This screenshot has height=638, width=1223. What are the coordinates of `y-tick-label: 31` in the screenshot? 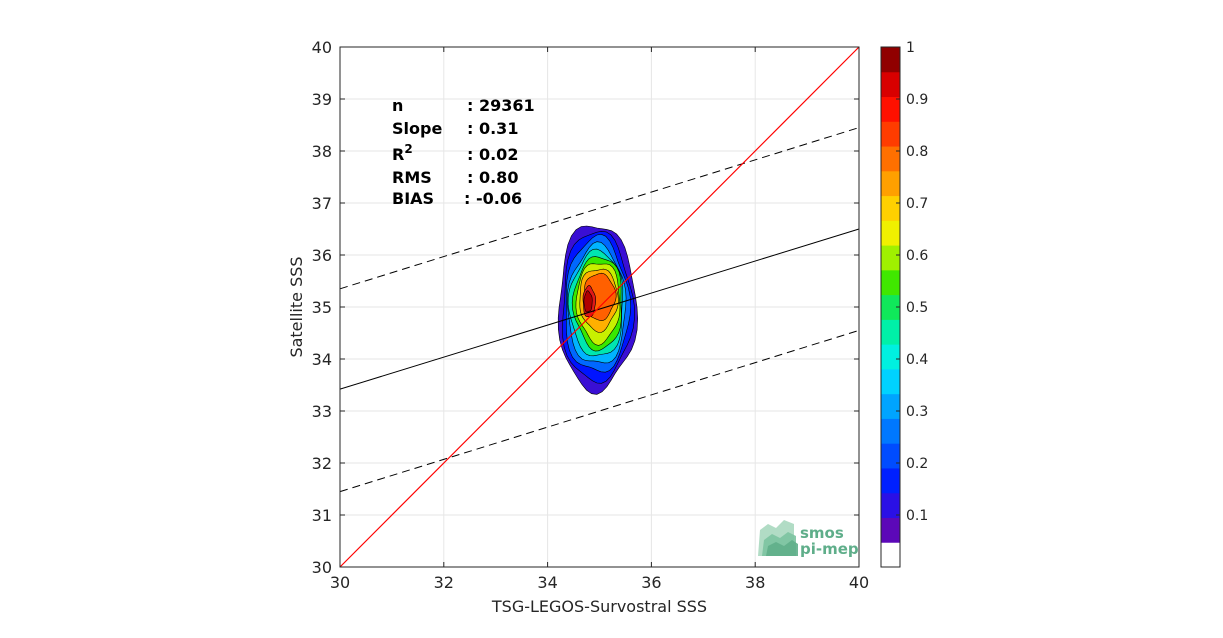 It's located at (322, 515).